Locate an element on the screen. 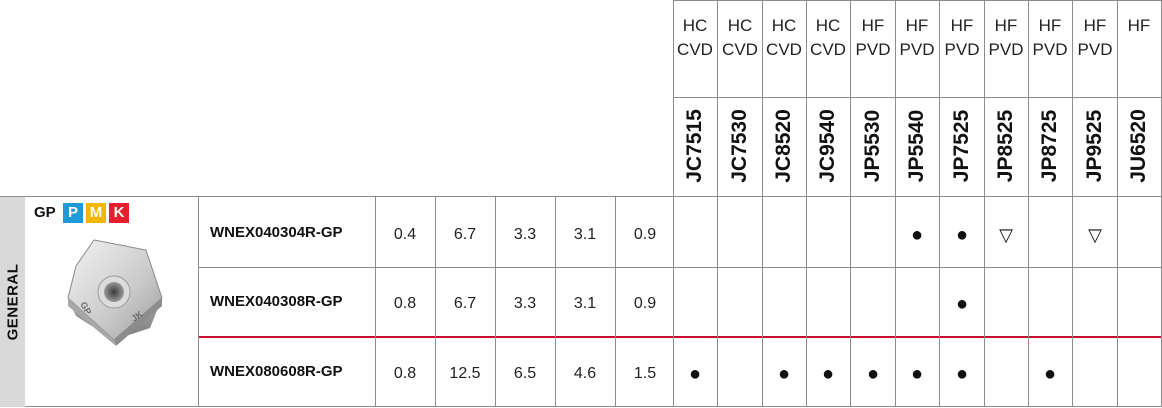 This screenshot has width=1162, height=408. grade-code: JP5540 is located at coordinates (916, 146).